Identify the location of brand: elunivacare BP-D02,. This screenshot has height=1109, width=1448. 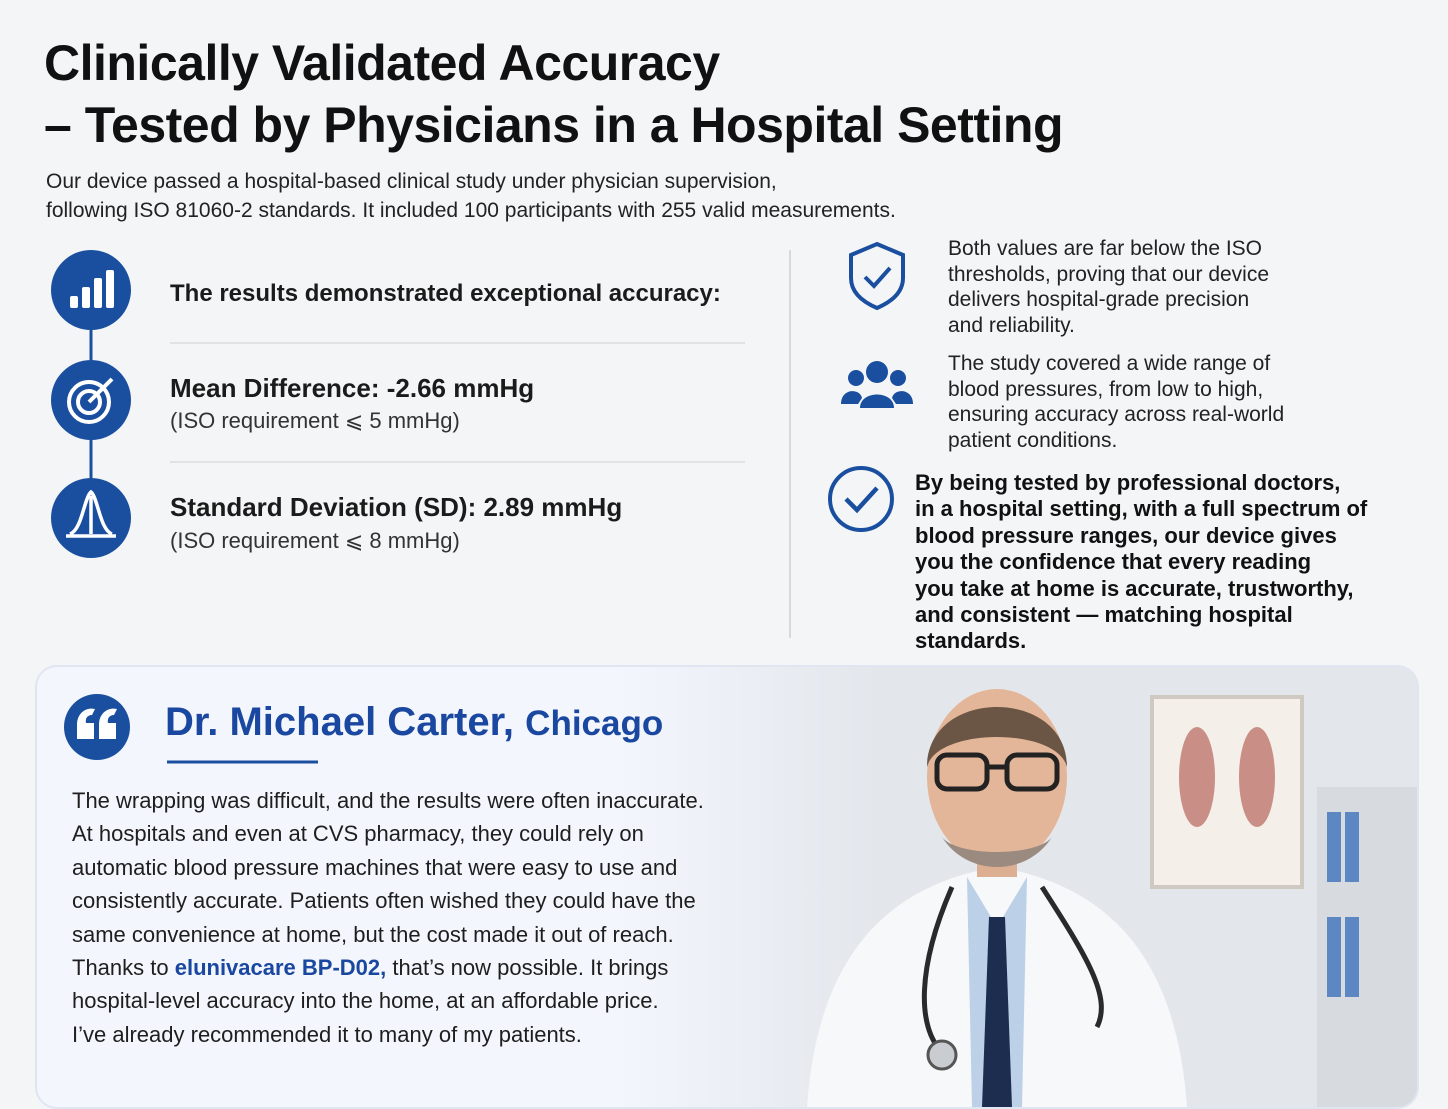
(280, 968).